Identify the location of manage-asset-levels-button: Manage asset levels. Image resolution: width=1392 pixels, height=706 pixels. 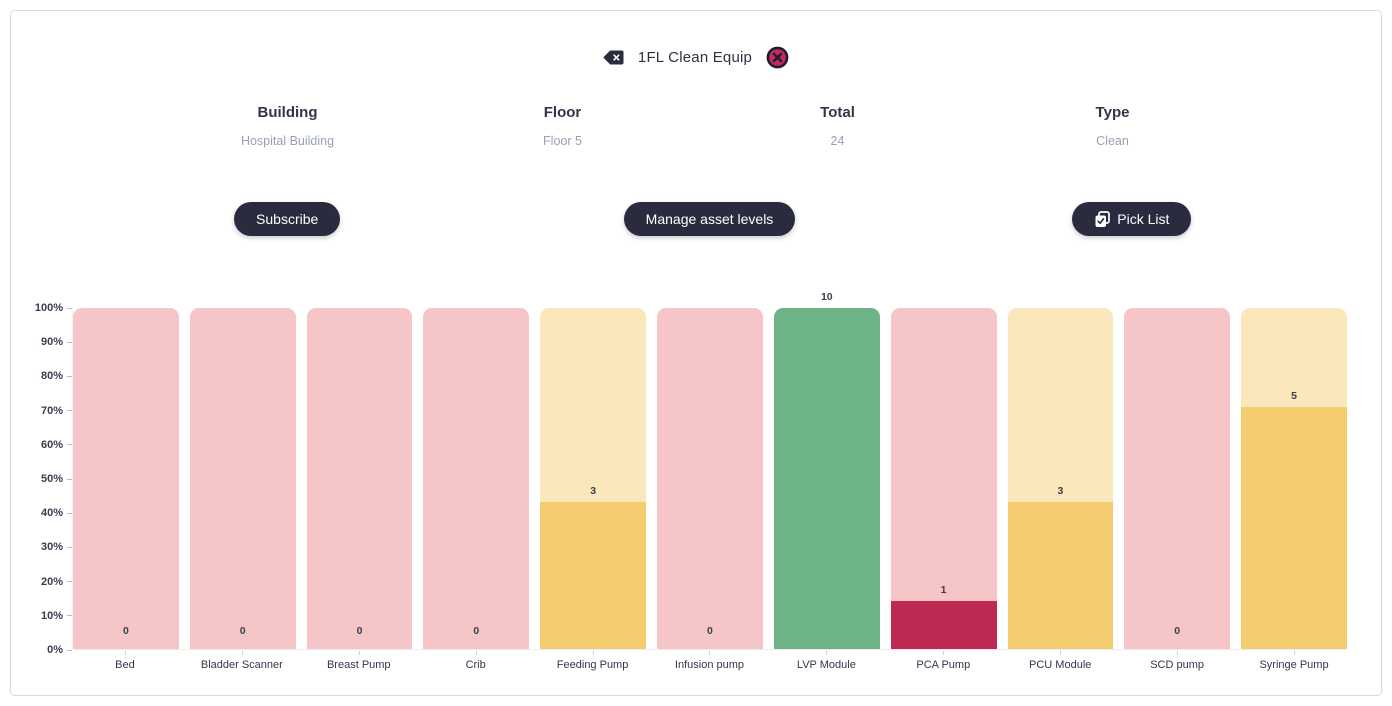
(709, 219).